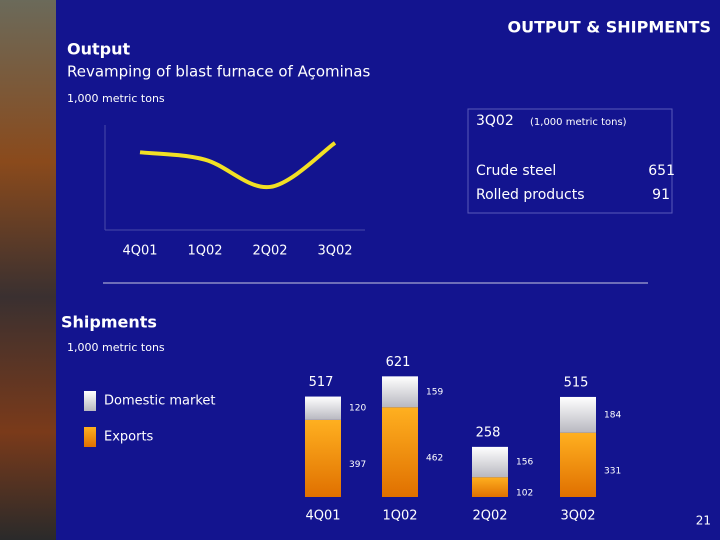 This screenshot has height=540, width=720. I want to click on box-row-value: 651, so click(661, 171).